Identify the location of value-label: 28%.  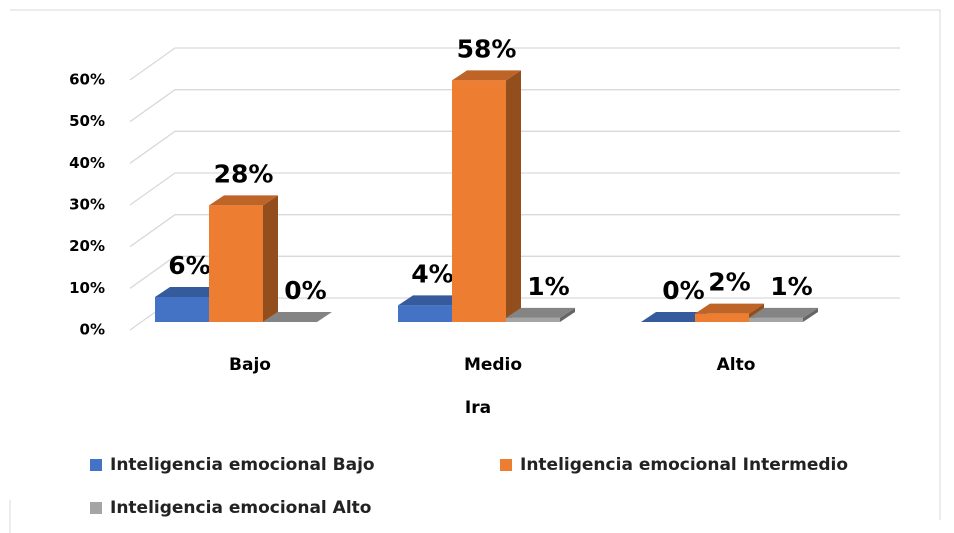
(244, 173).